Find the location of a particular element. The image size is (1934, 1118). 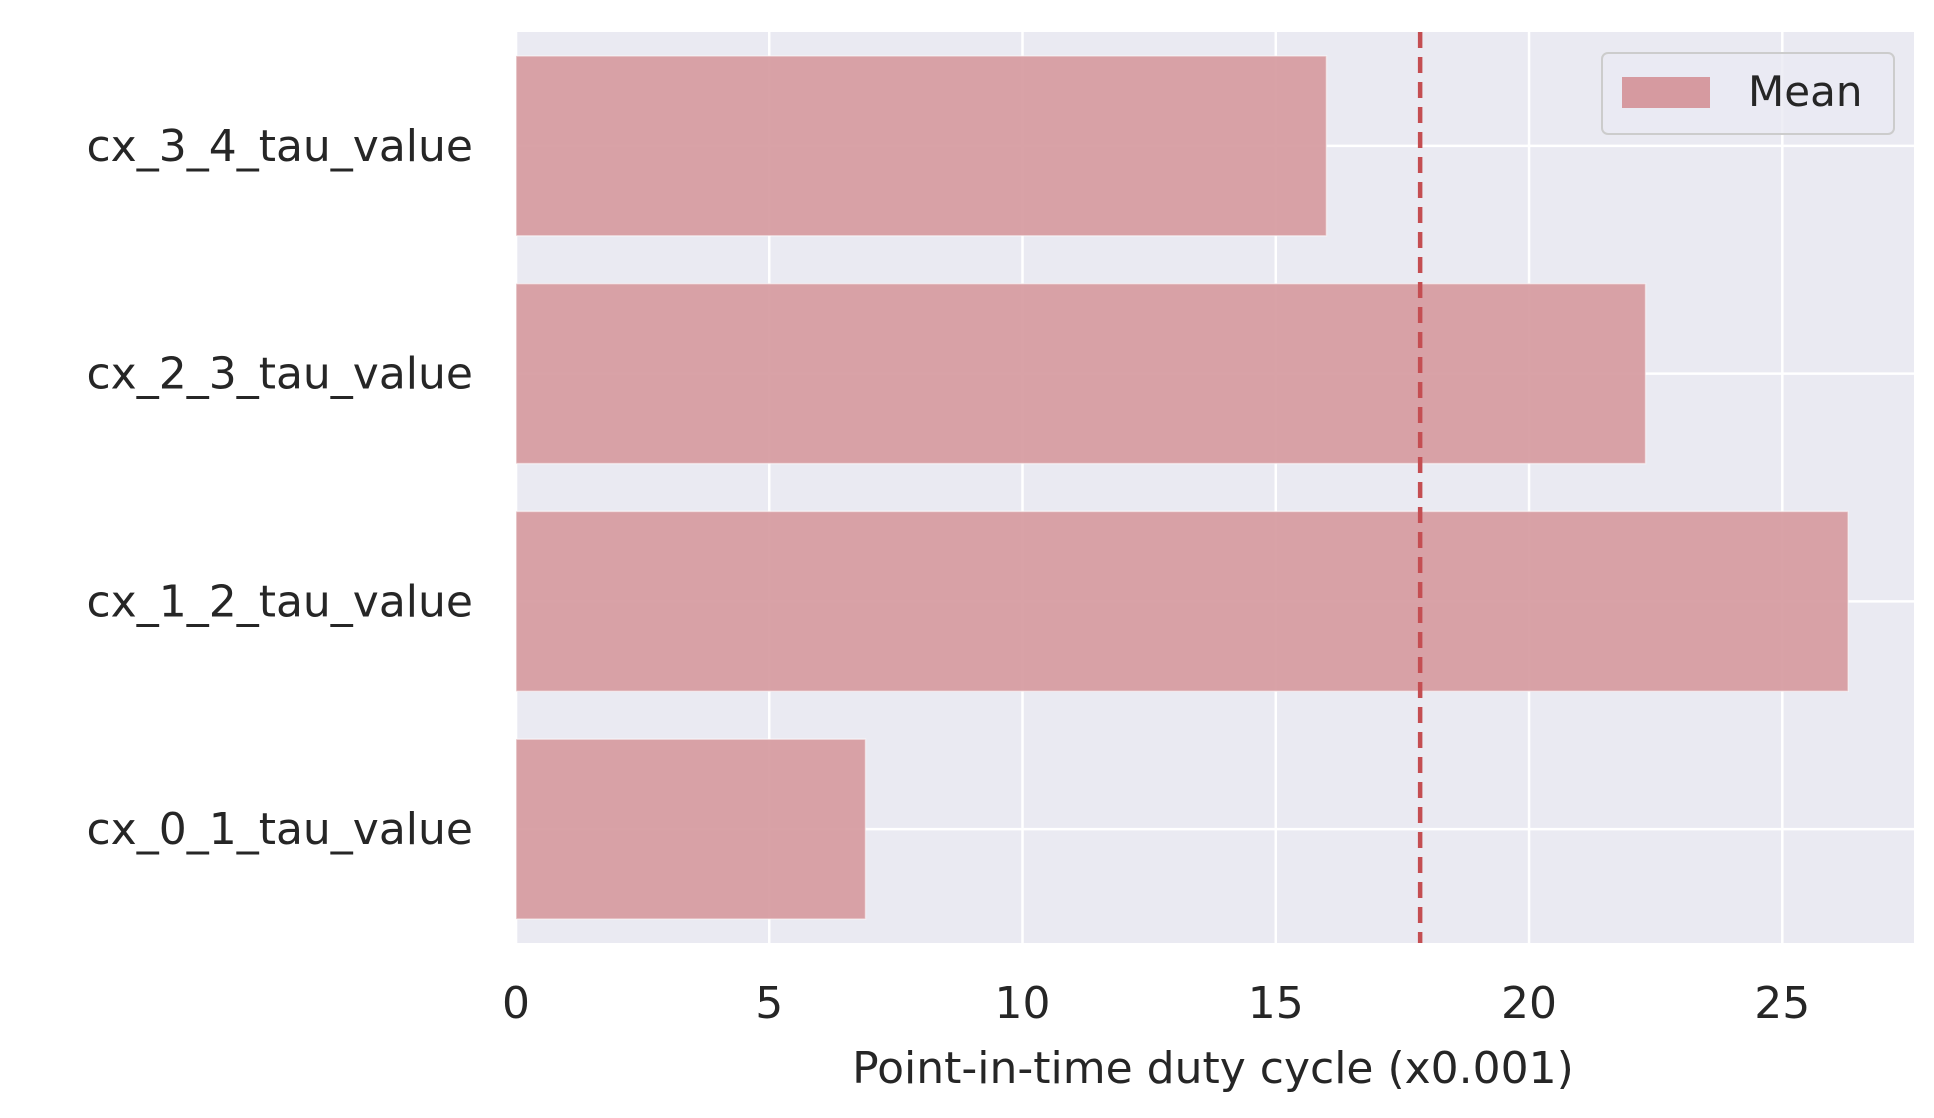

bar-cx_1_2_tau_value is located at coordinates (1182, 601).